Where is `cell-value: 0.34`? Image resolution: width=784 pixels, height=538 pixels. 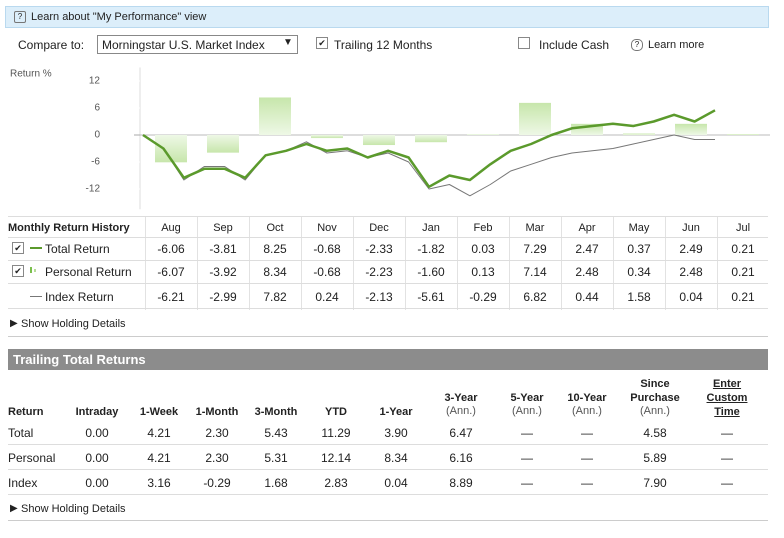
cell-value: 0.34 is located at coordinates (639, 272).